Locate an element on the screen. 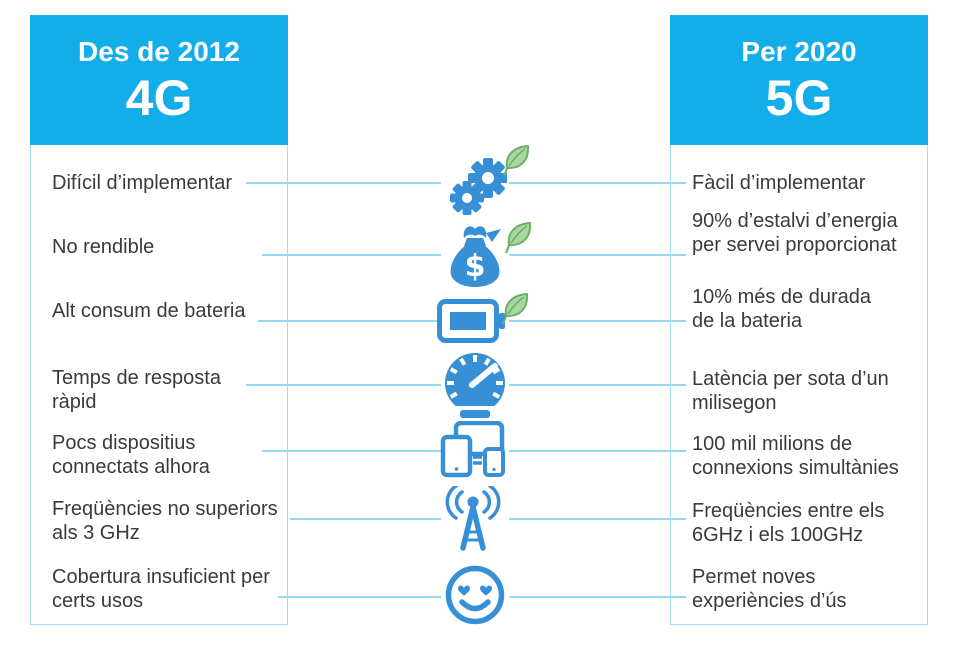 This screenshot has height=645, width=964. tech-label-4g: 4G is located at coordinates (159, 97).